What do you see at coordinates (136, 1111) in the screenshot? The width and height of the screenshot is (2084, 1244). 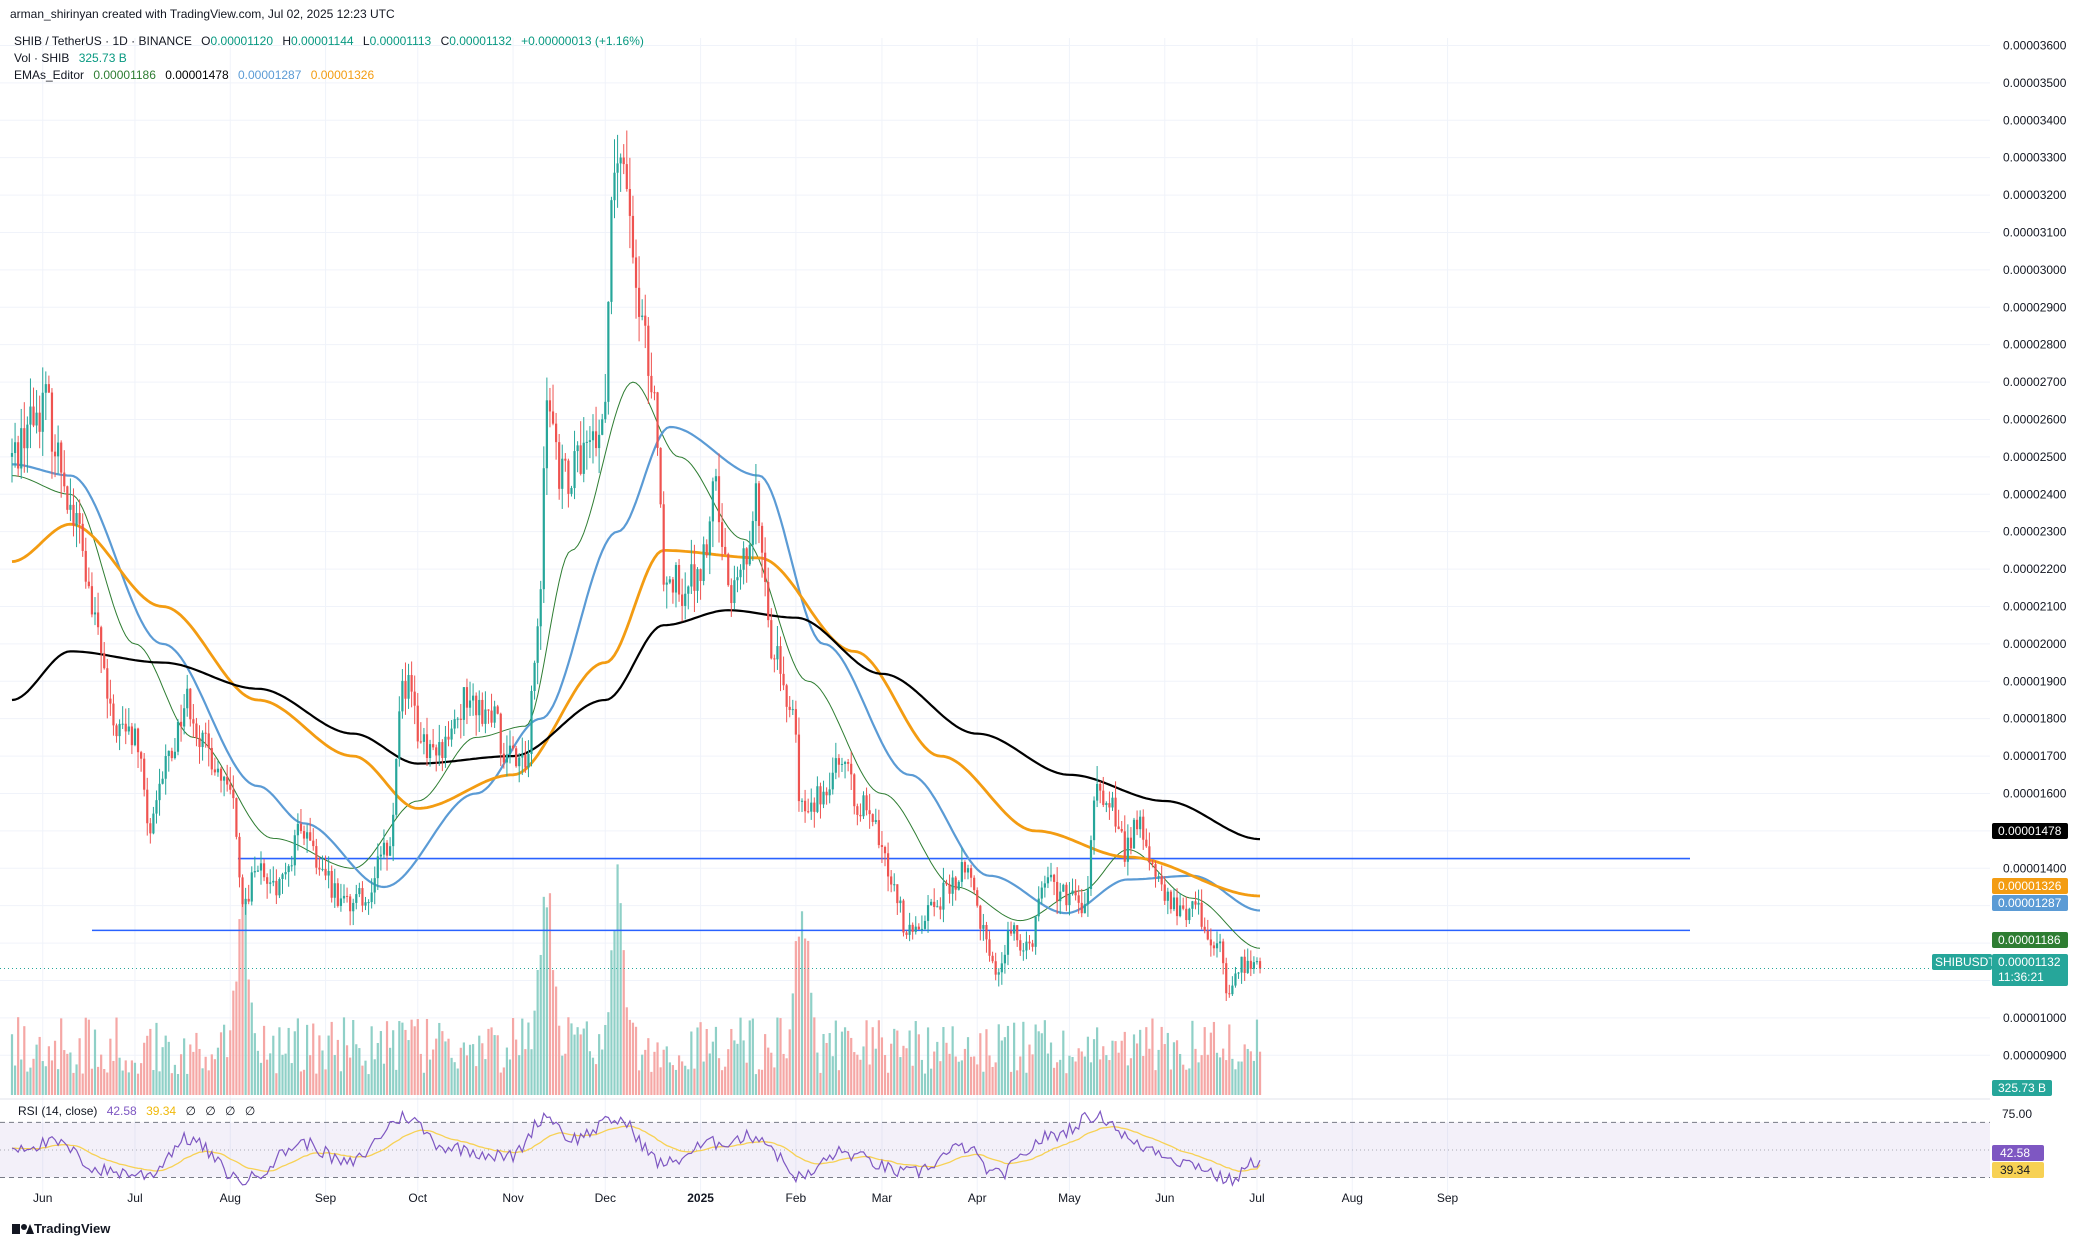 I see `rsi-legend: RSI (14, close) 42.58 39.34 ∅ ∅ ∅ ∅` at bounding box center [136, 1111].